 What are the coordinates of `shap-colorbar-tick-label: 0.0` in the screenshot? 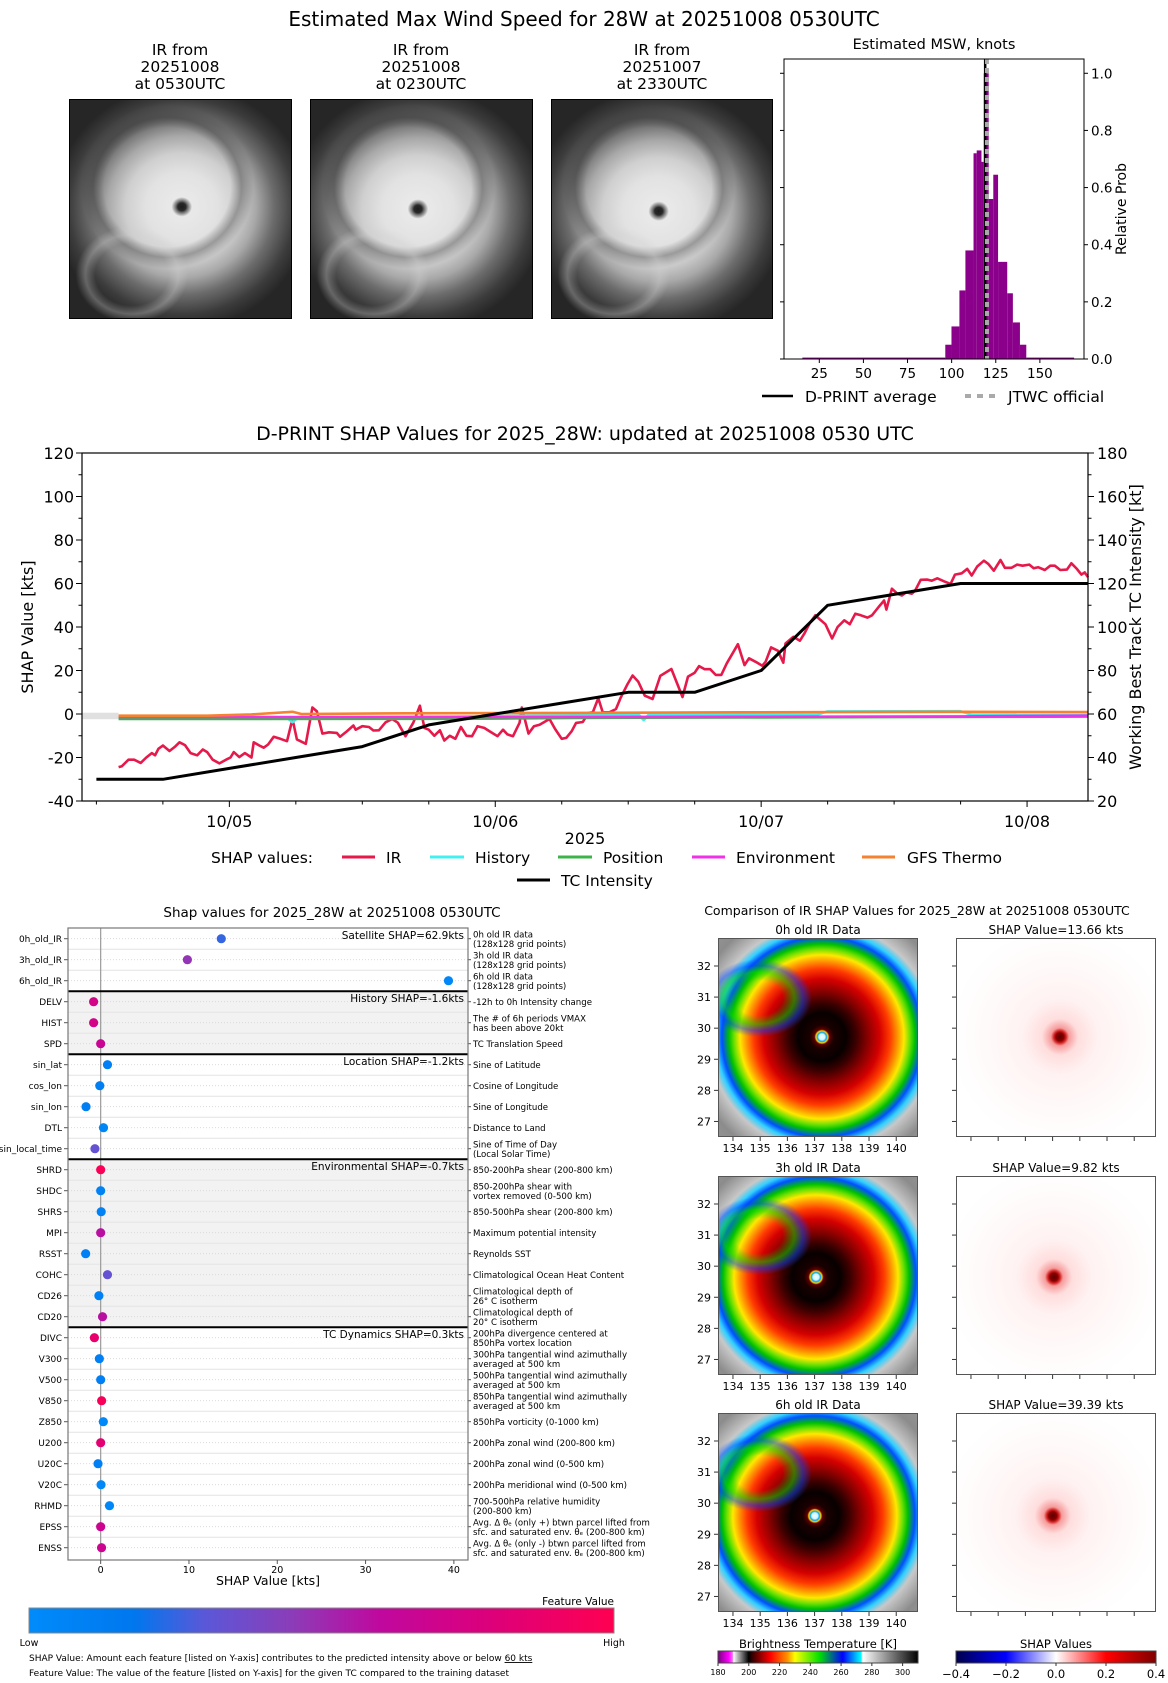 It's located at (1056, 1674).